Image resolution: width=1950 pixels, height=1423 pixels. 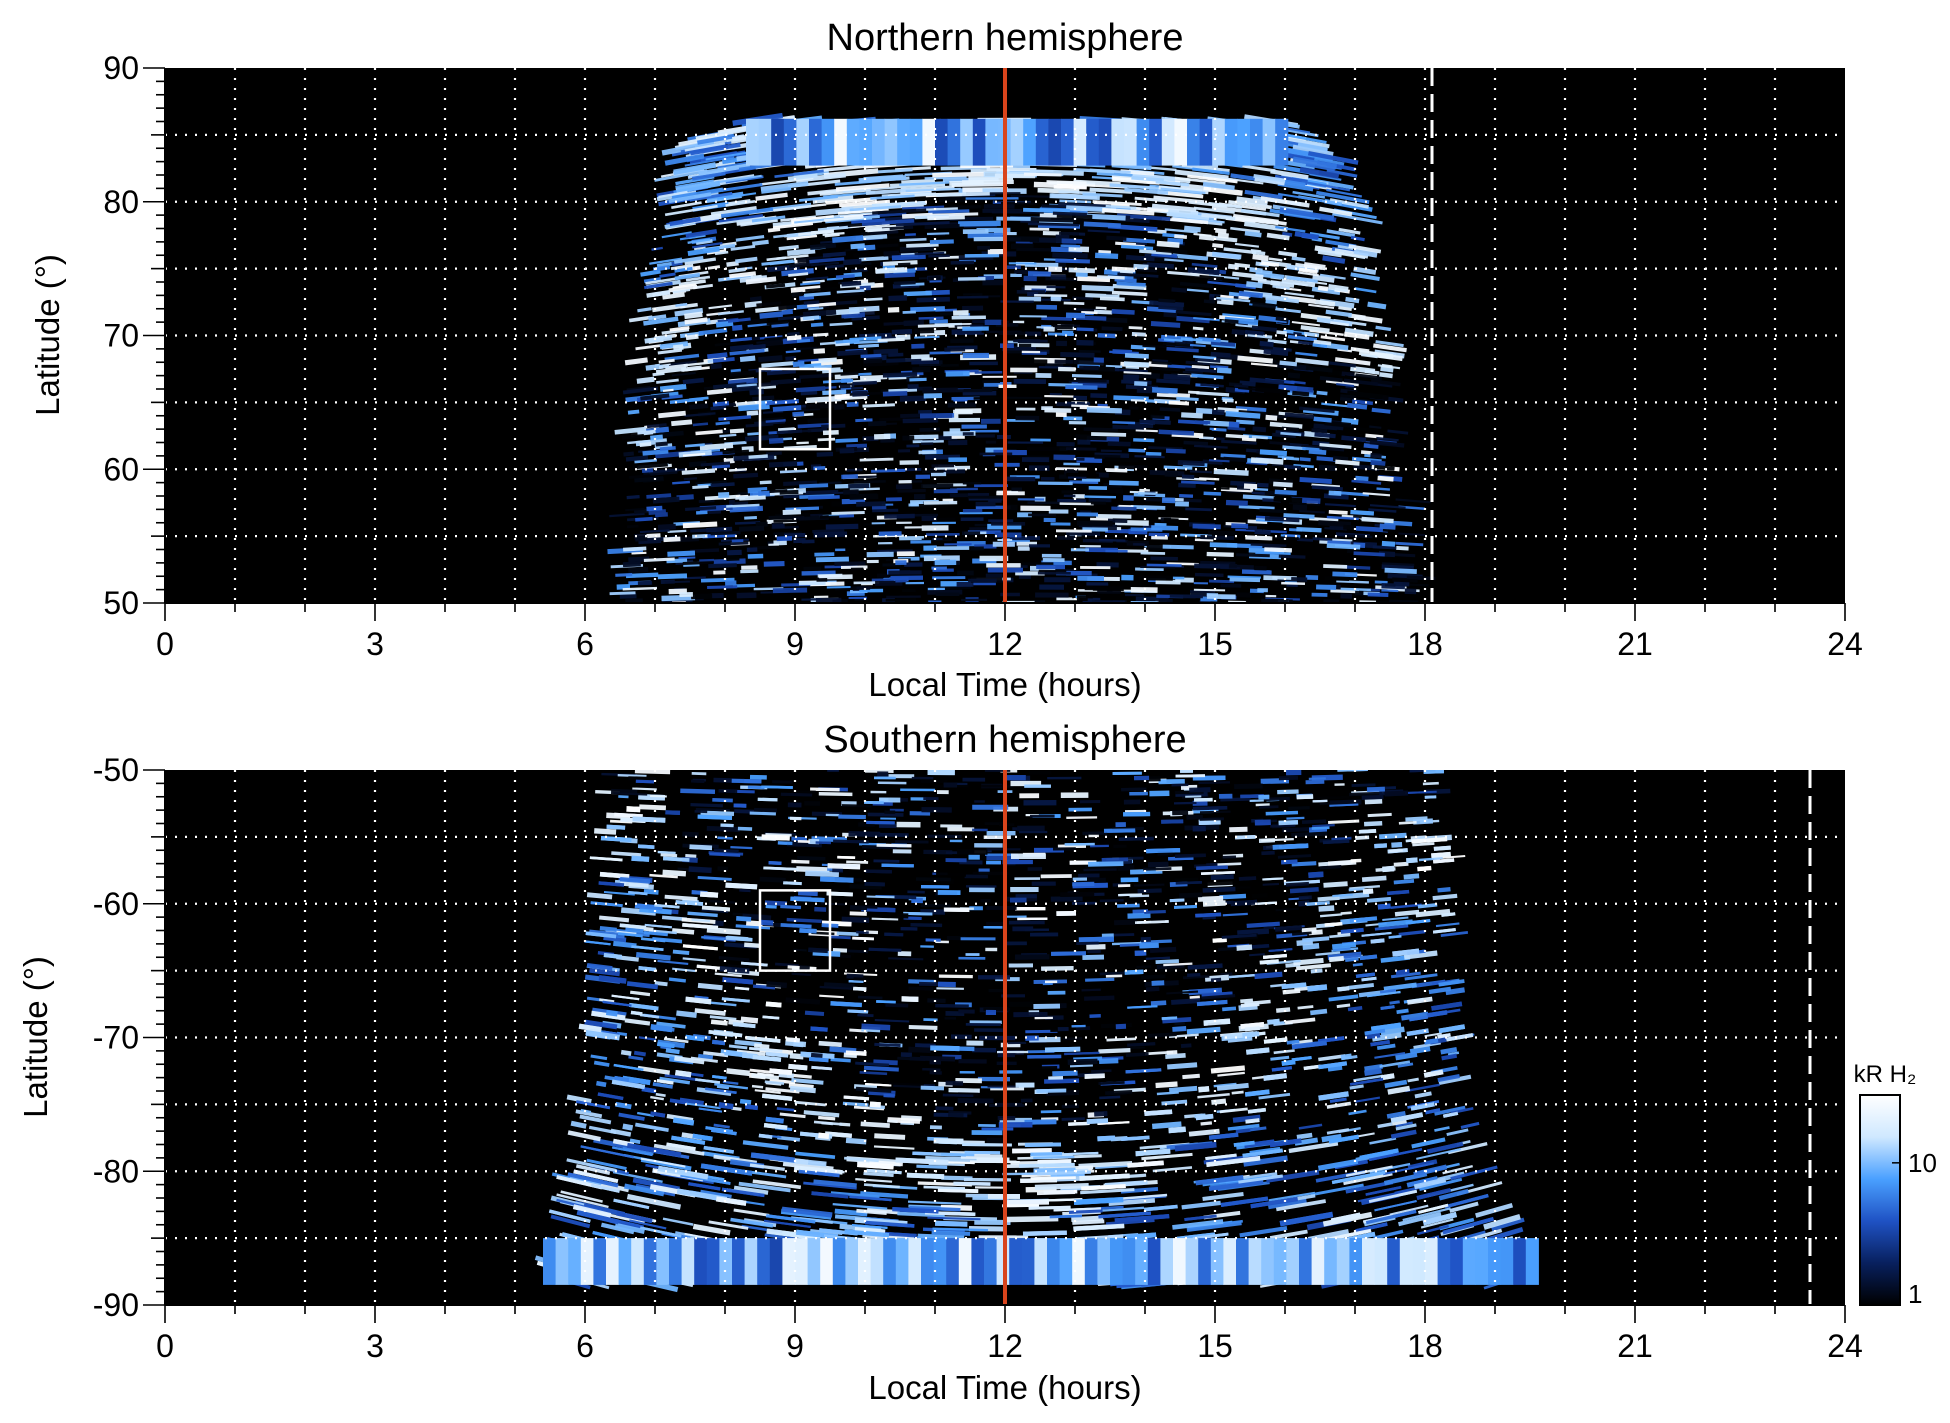 I want to click on emission-cell, so click(x=1282, y=142).